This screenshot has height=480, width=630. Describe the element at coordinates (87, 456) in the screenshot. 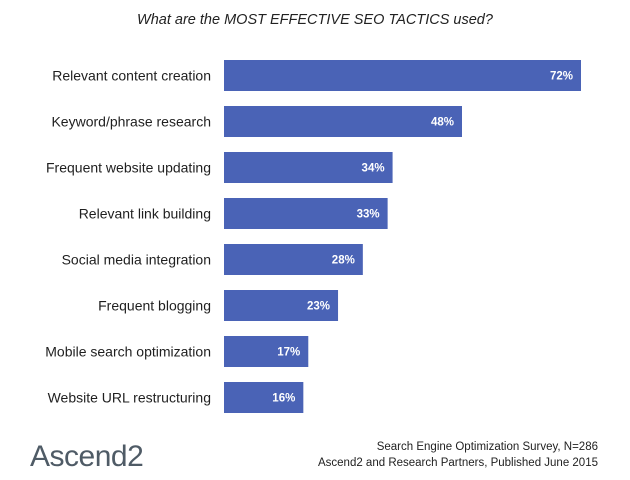

I see `ascend2-logo: Ascend2` at that location.